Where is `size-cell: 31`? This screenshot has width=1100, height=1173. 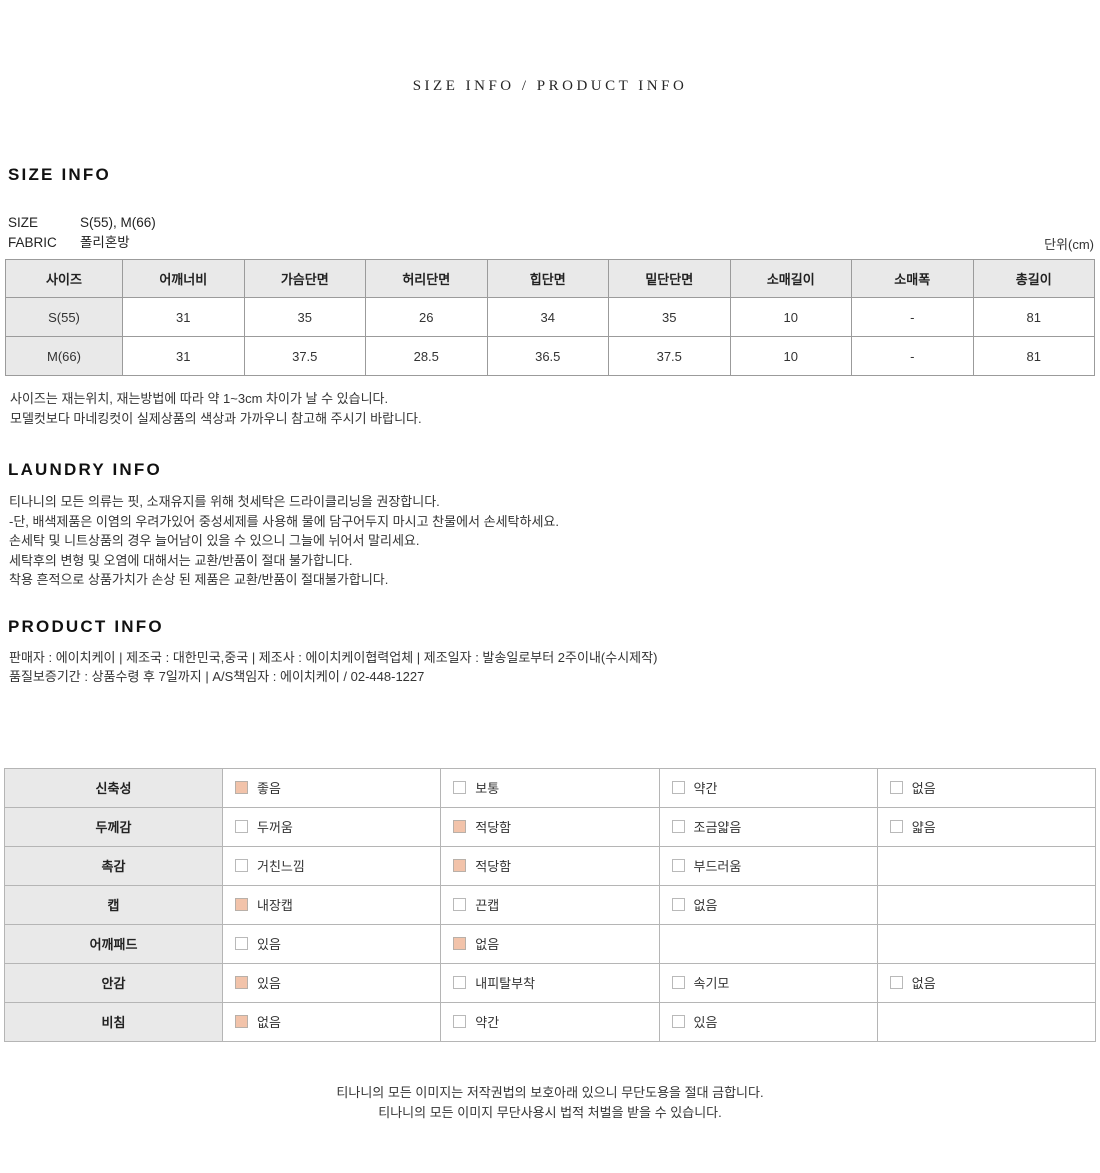 size-cell: 31 is located at coordinates (183, 356).